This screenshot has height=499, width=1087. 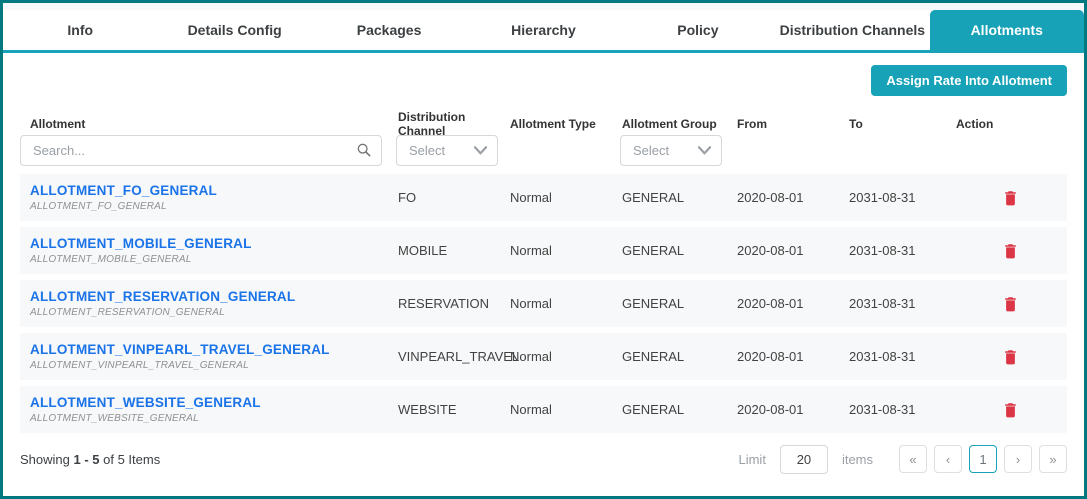 I want to click on allotment-link: ALLOTMENT_MOBILE_GENERAL, so click(x=141, y=243).